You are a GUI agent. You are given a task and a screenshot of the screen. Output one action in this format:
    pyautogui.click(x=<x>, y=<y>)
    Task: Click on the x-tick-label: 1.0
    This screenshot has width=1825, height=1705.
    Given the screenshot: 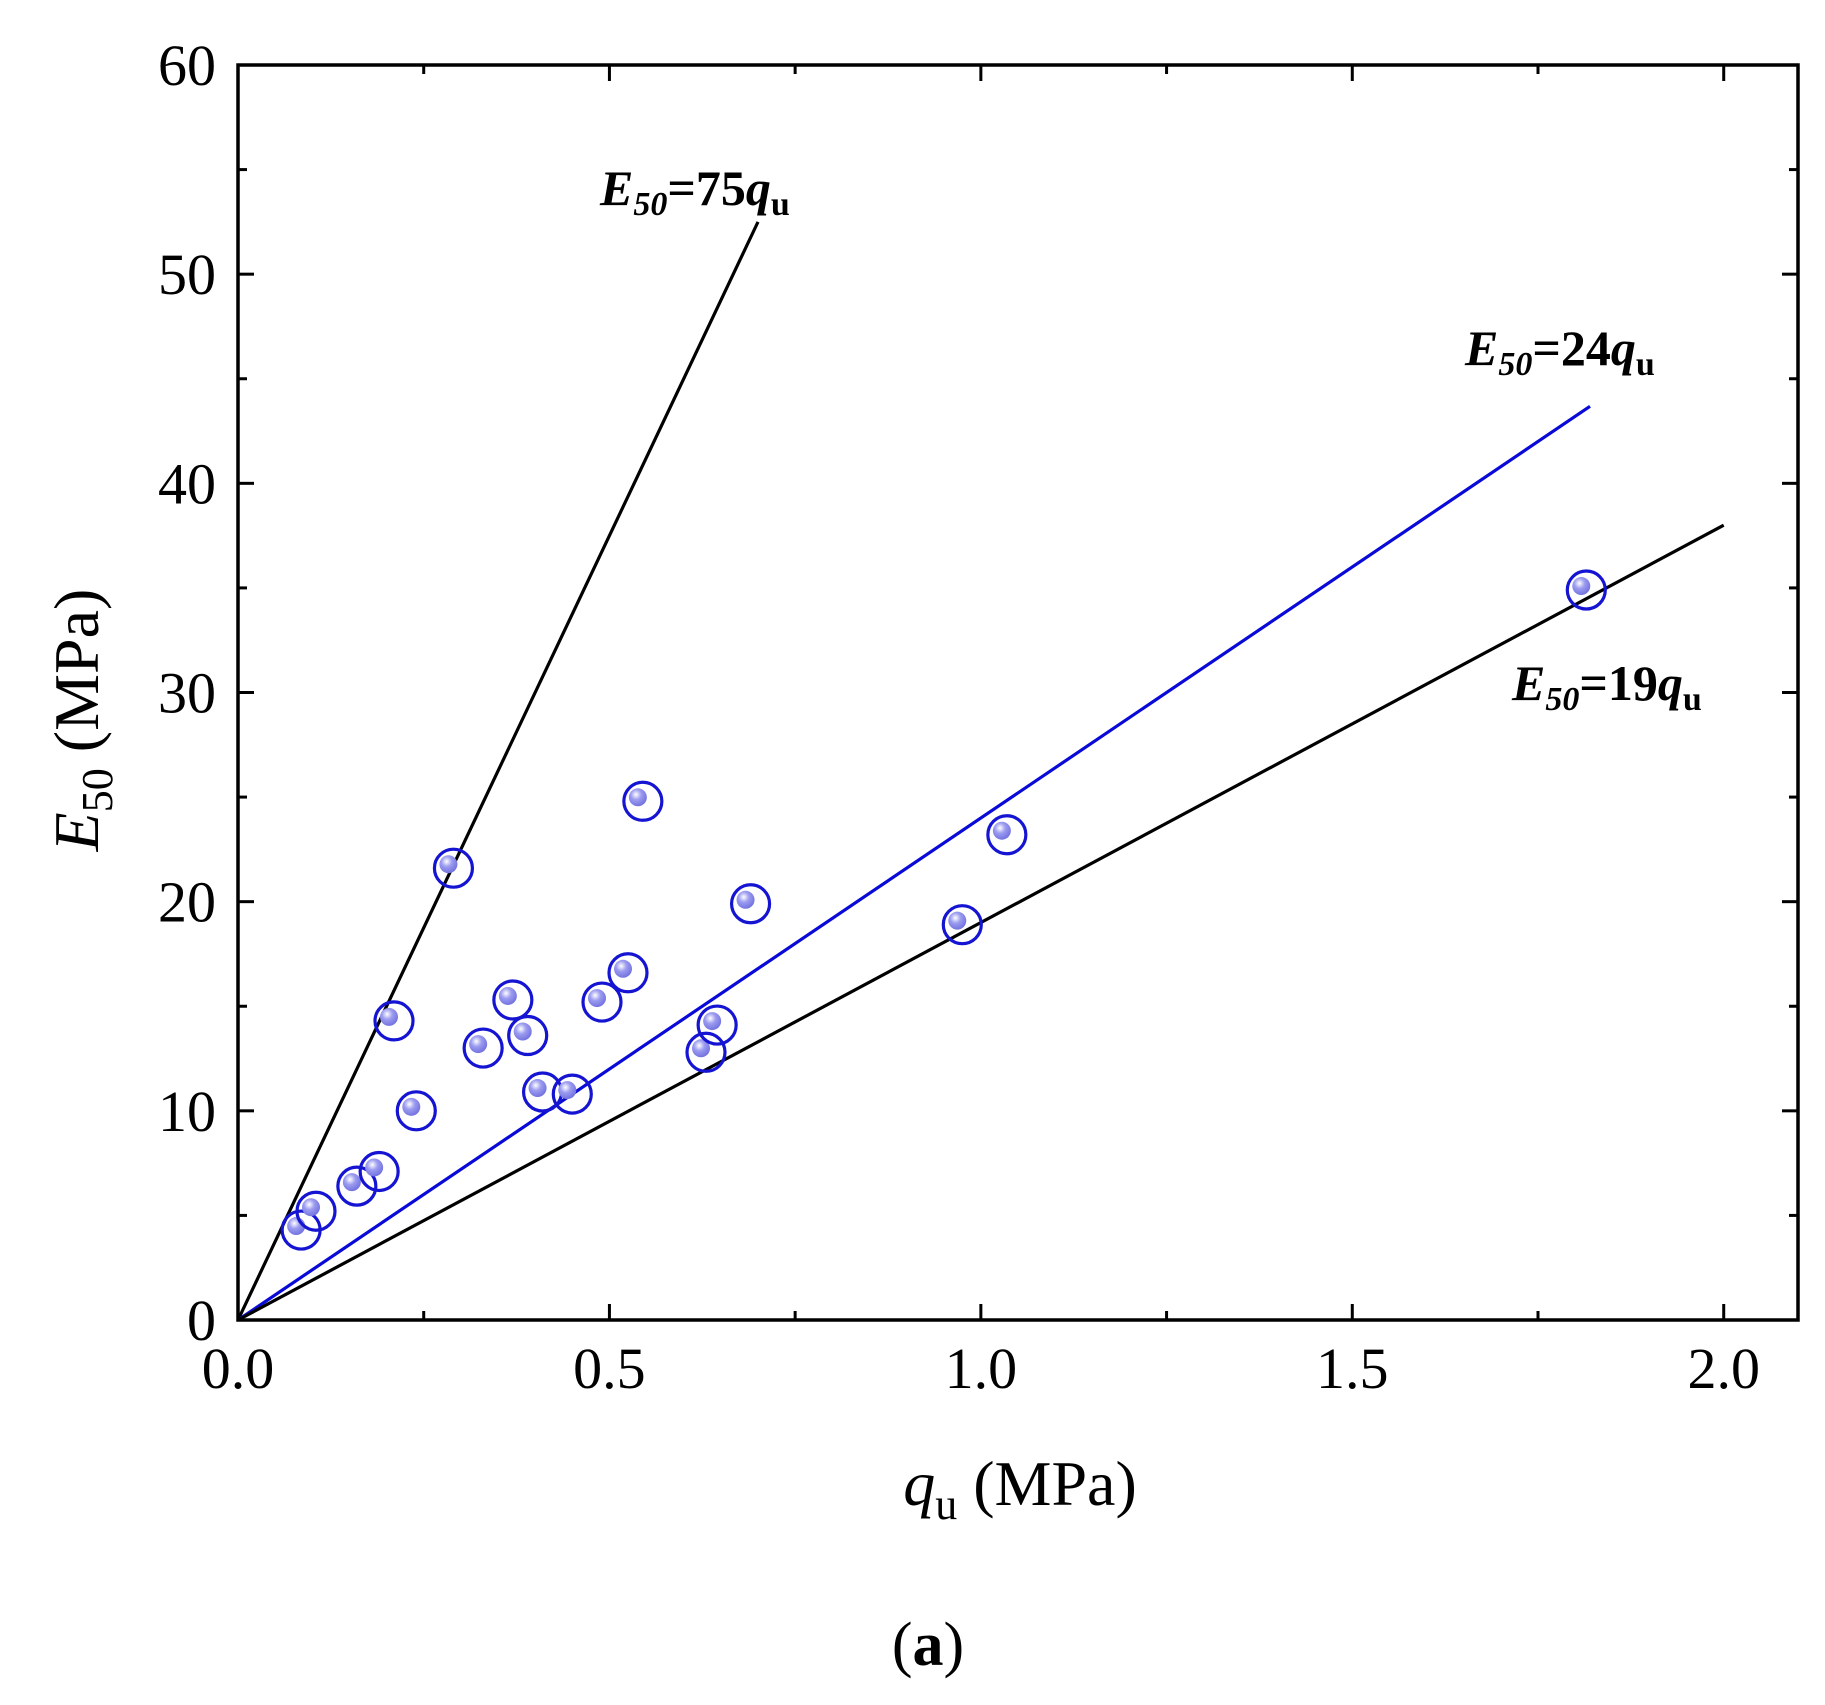 What is the action you would take?
    pyautogui.click(x=981, y=1368)
    